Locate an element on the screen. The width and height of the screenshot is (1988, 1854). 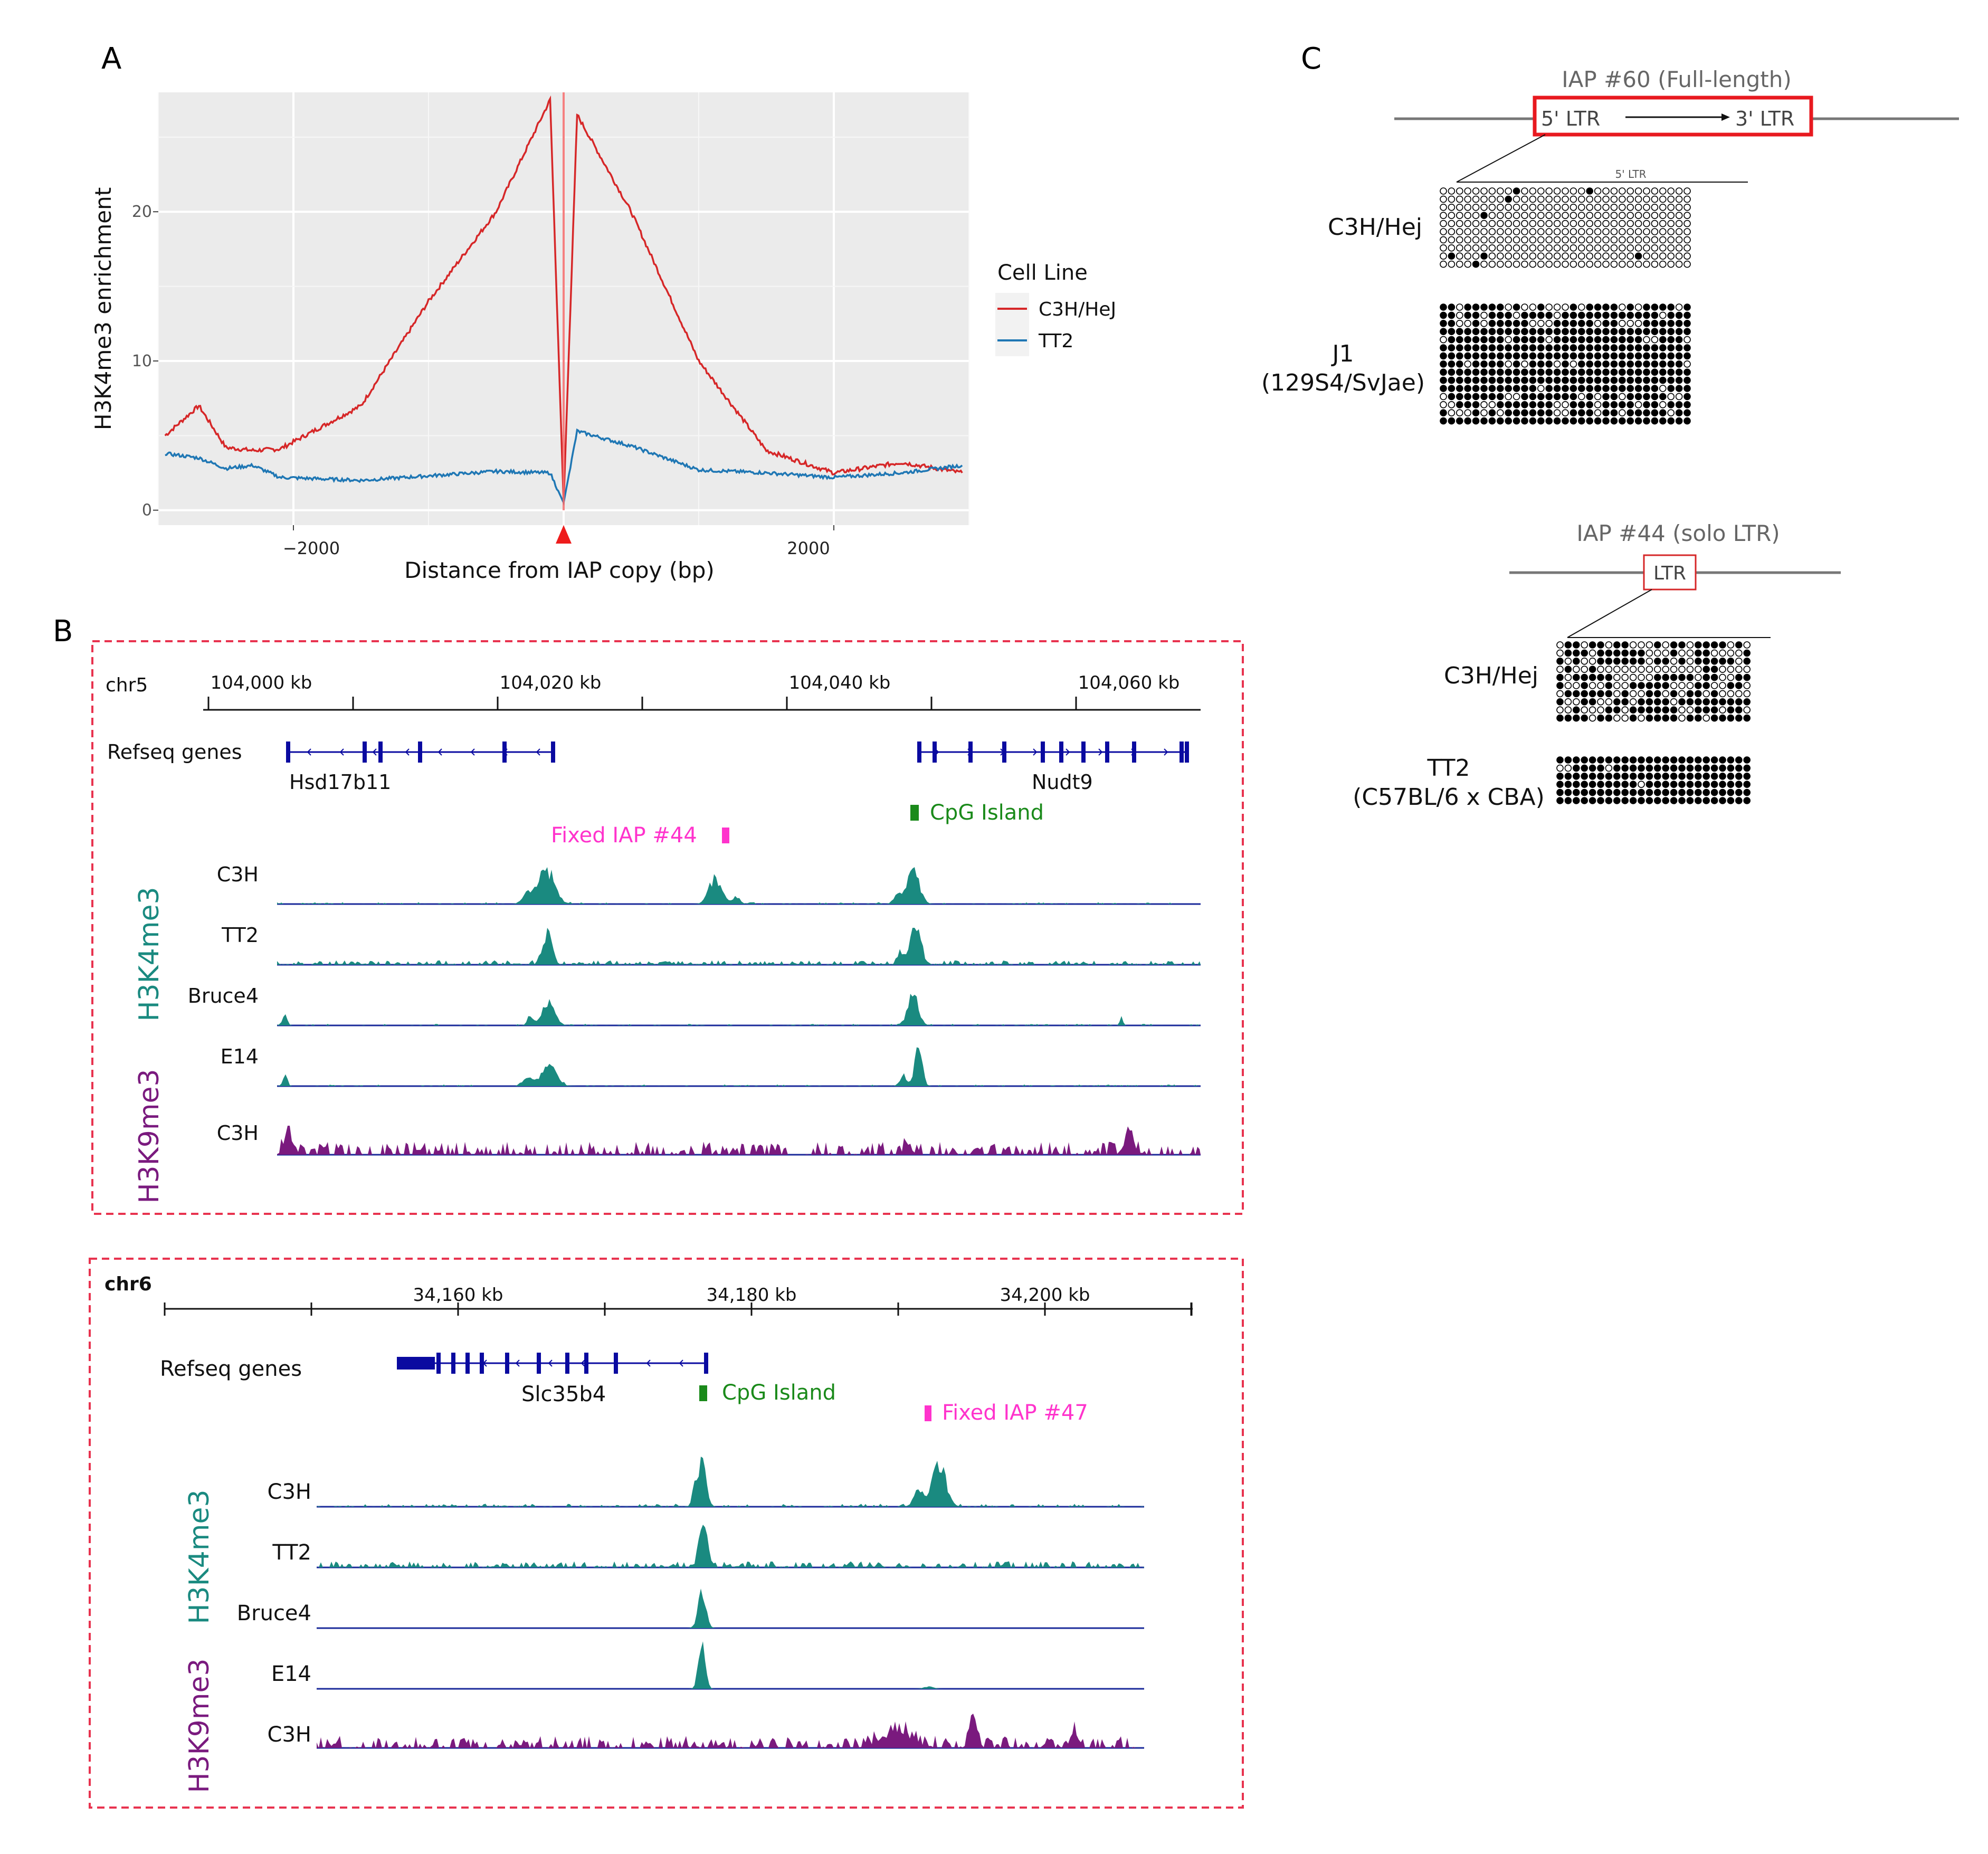
legend-label-tt2: TT2 is located at coordinates (1055, 341).